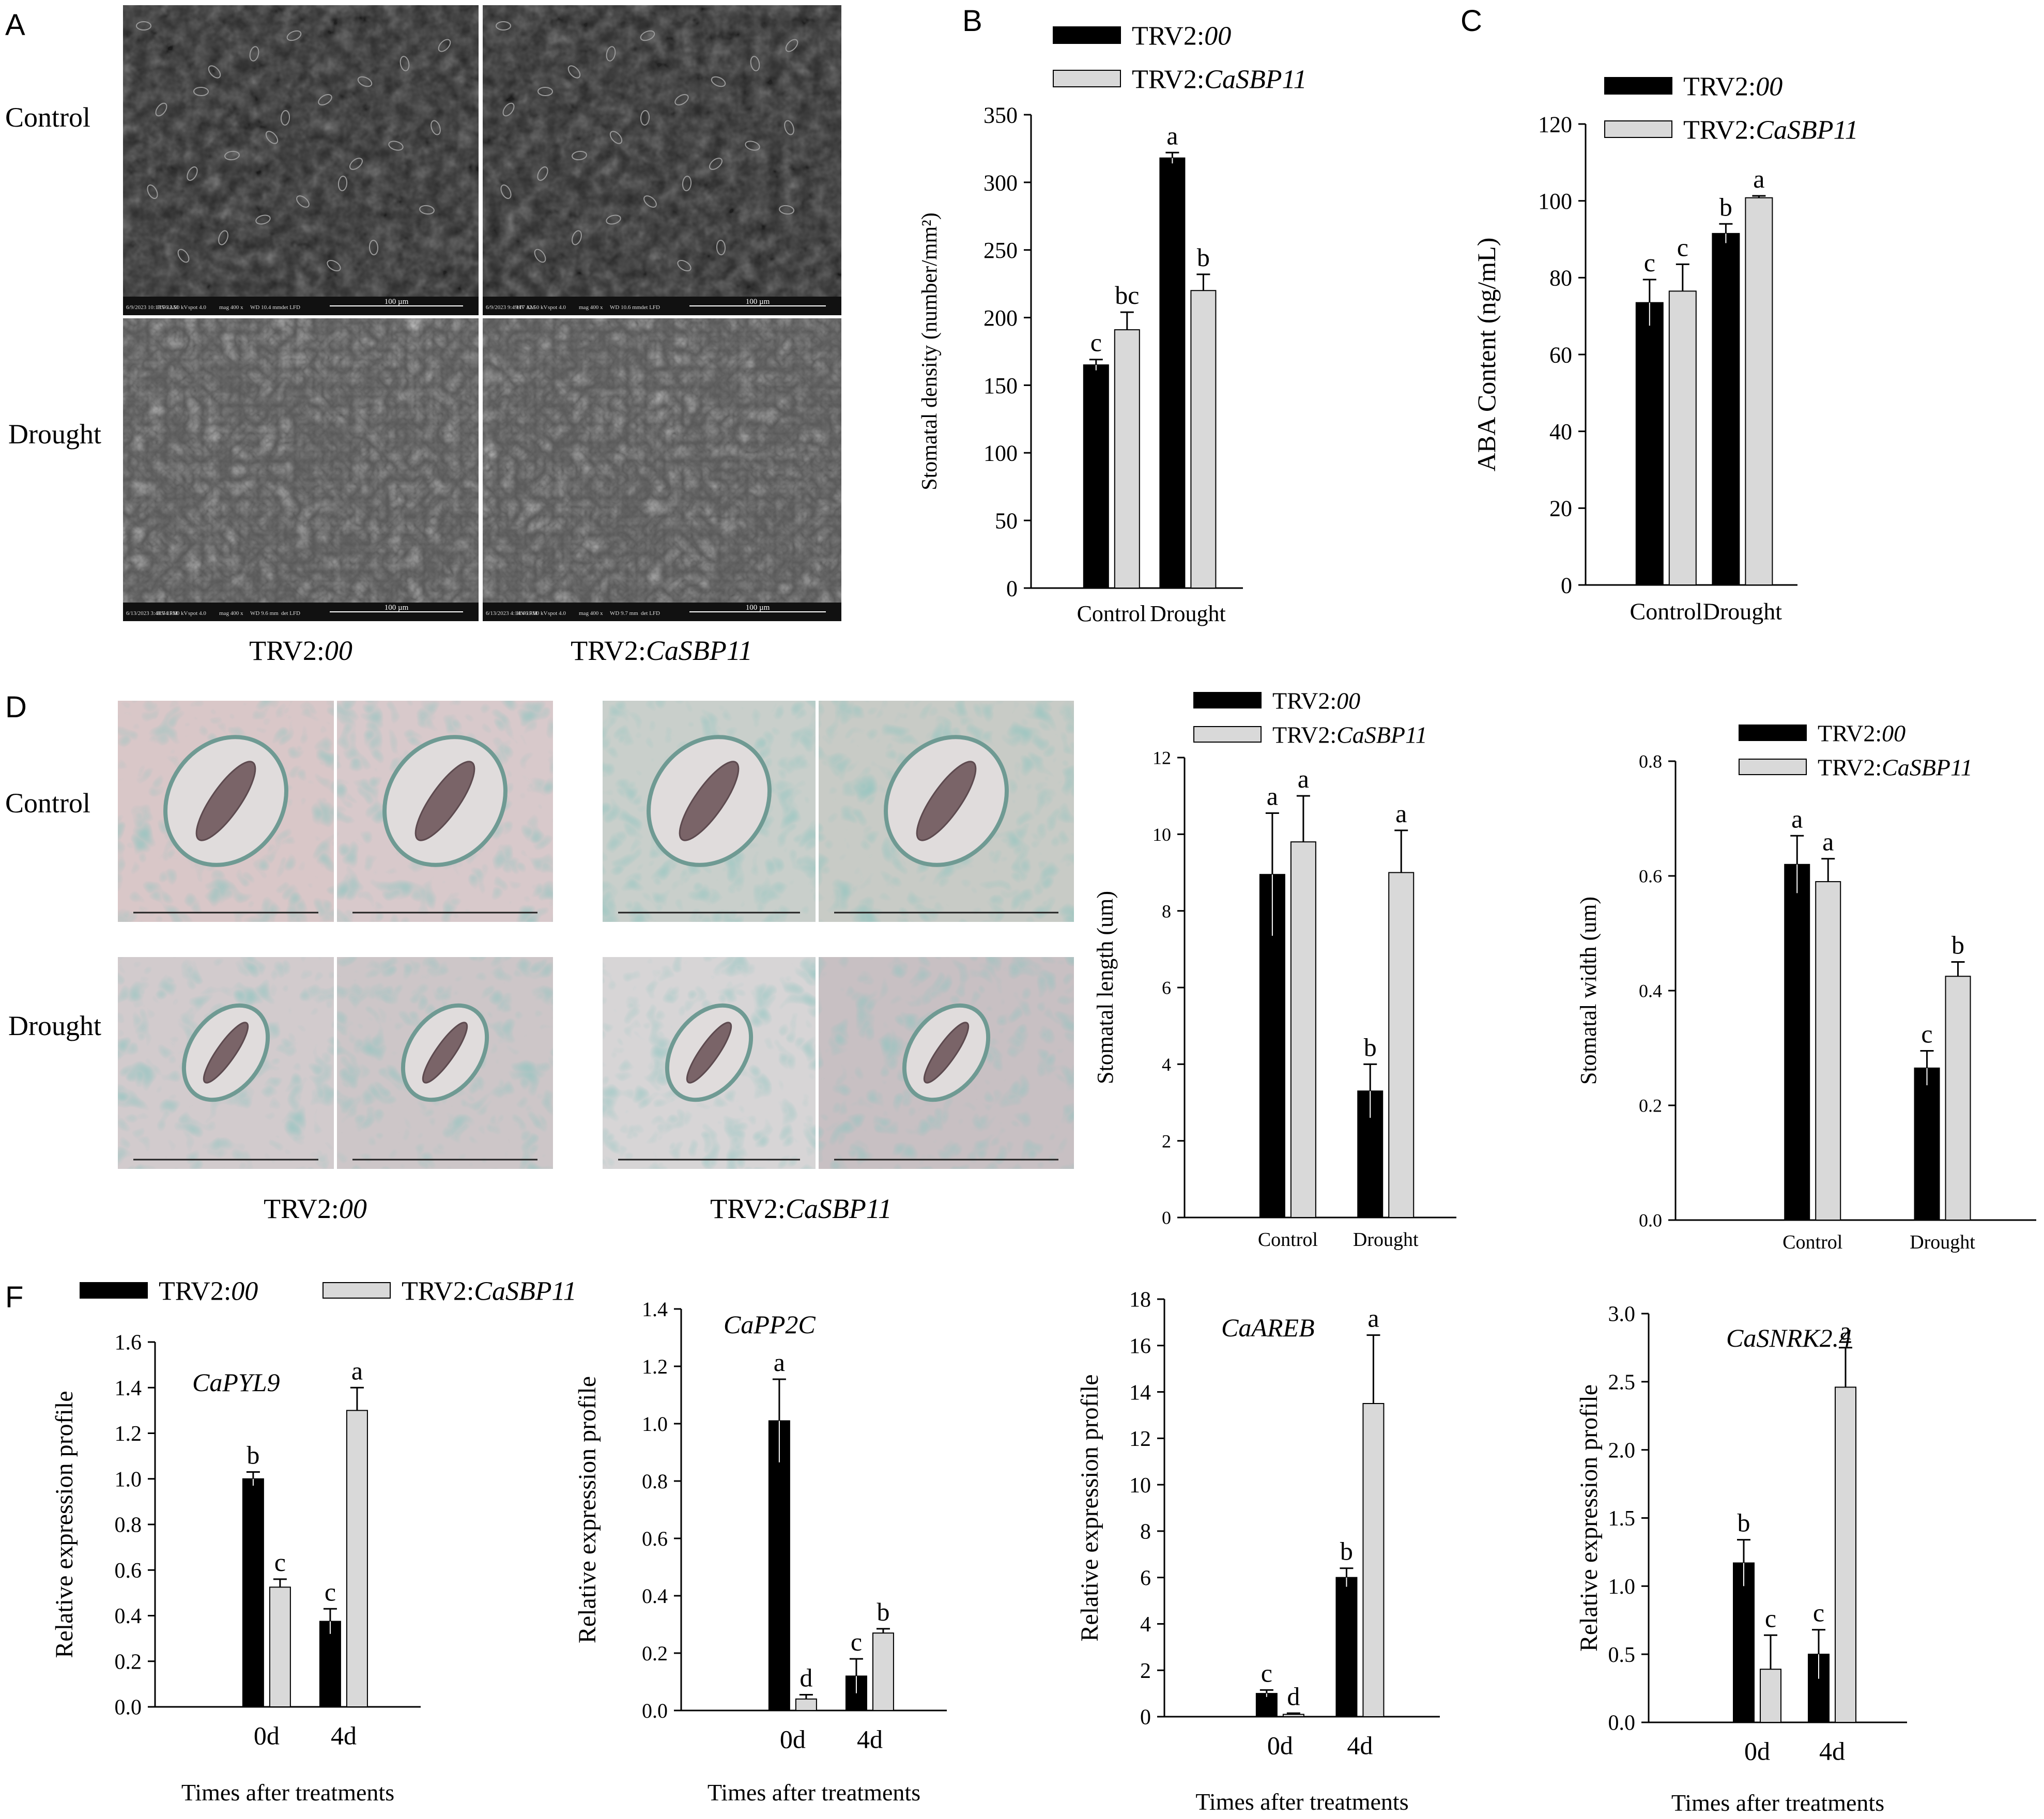 This screenshot has height=1819, width=2044. I want to click on panel-a-col-label-trv2-casbp11-italic: CaSBP11, so click(699, 650).